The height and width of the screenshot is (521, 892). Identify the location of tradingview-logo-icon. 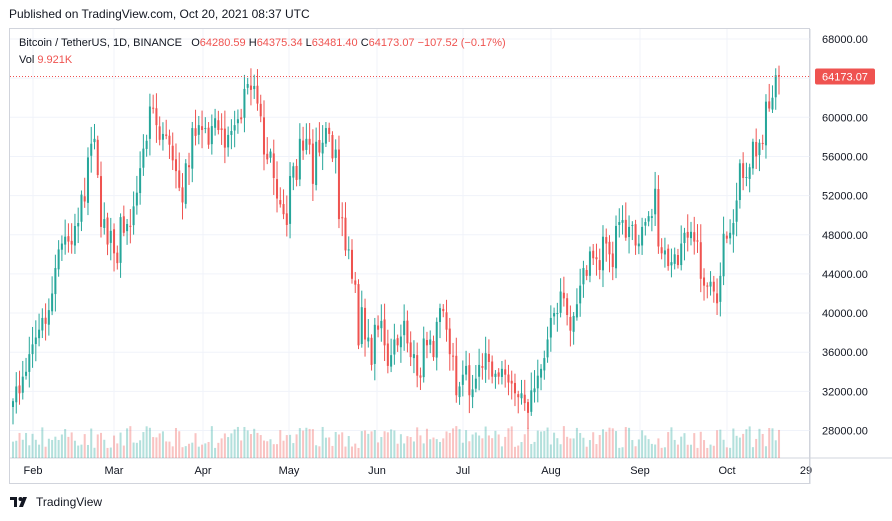
(21, 502).